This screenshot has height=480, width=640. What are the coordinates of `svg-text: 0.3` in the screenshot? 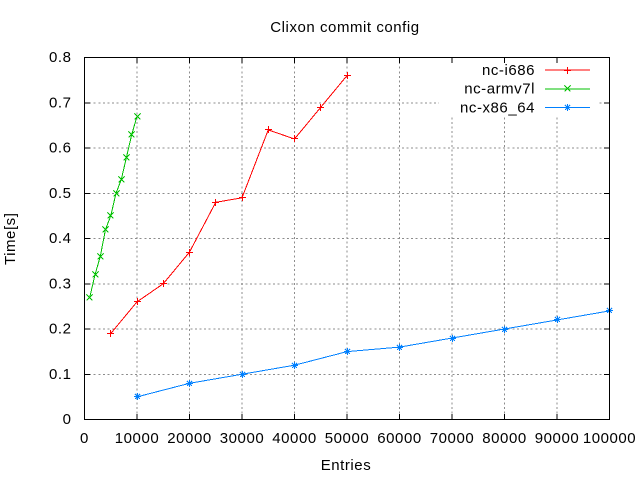 It's located at (60, 283).